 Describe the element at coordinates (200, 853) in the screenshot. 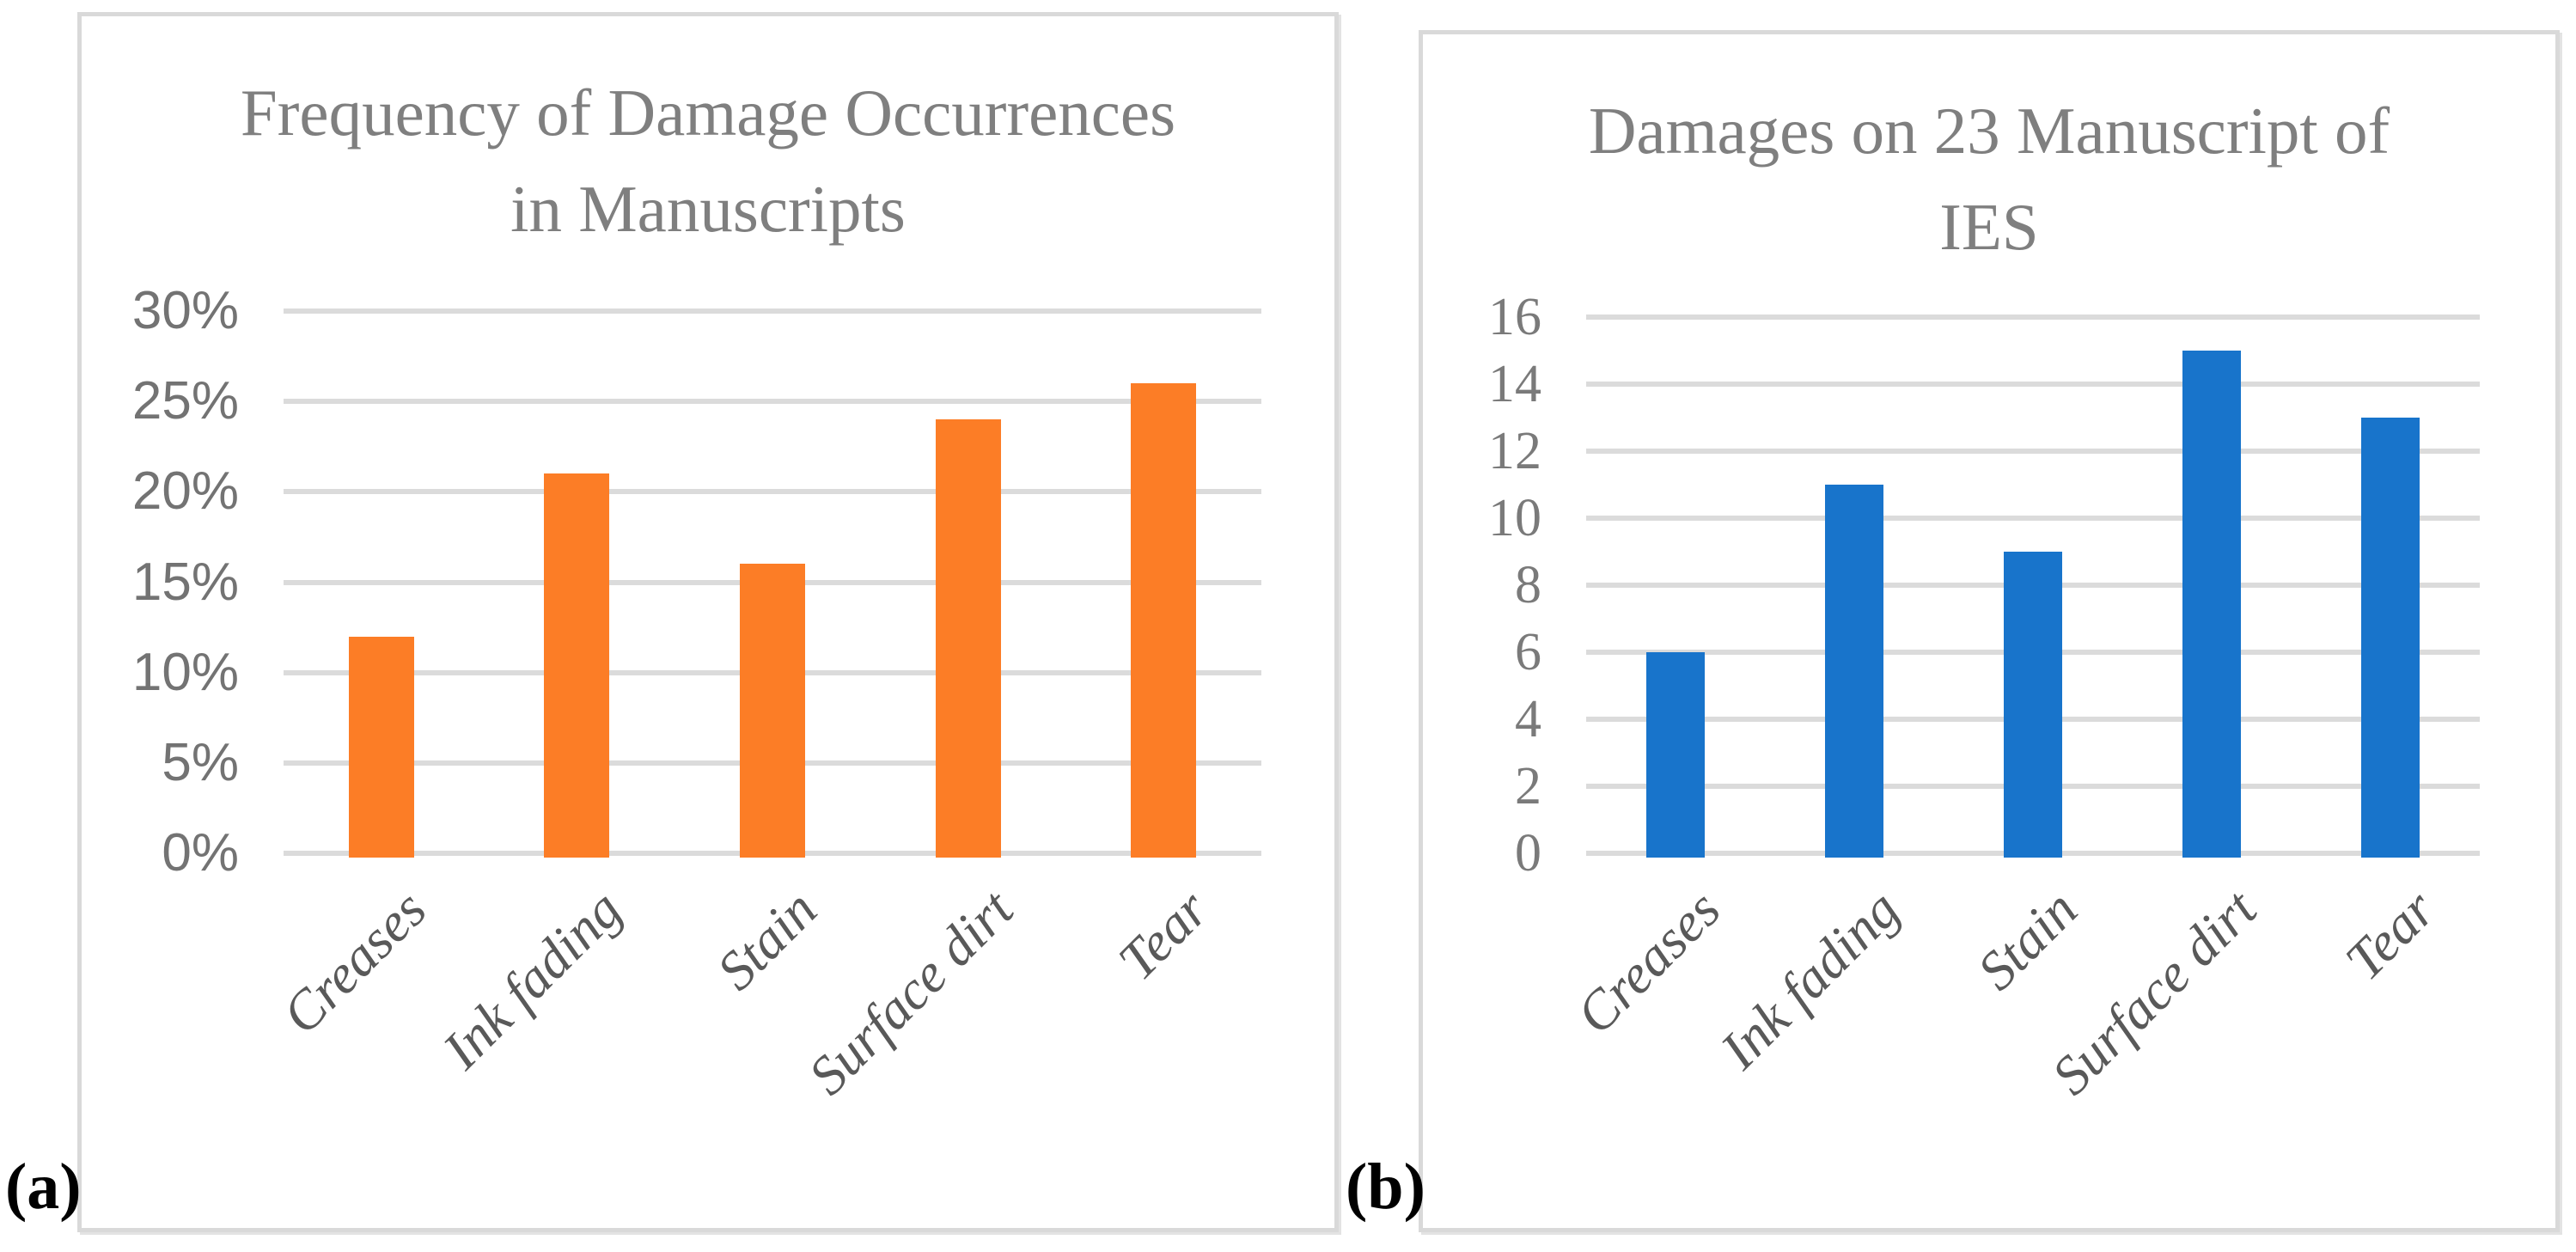

I see `y-tick-label-0-: 0%` at that location.